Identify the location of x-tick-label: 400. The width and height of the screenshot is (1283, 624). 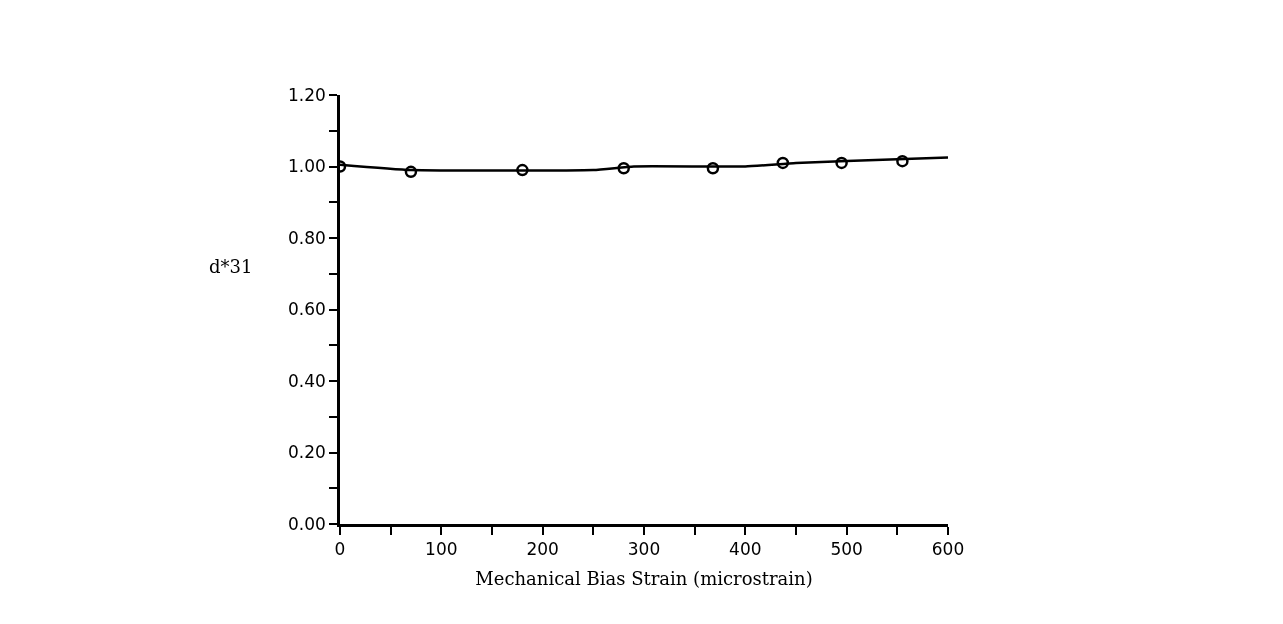
(745, 549).